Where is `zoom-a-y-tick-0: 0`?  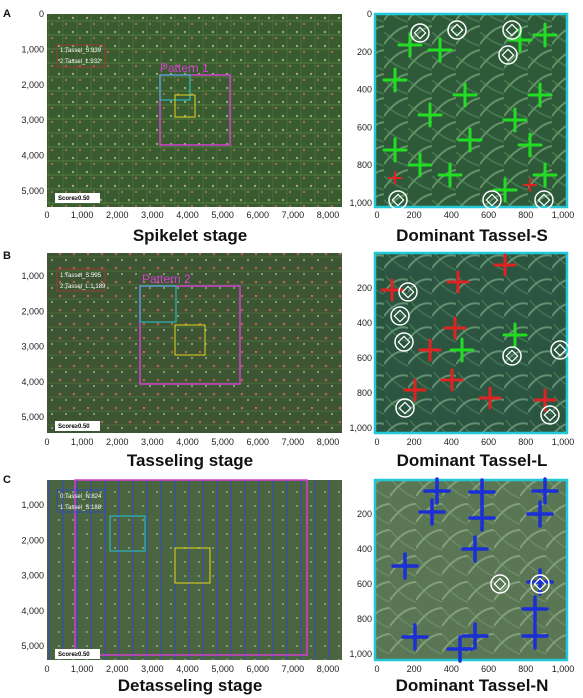 zoom-a-y-tick-0: 0 is located at coordinates (369, 14).